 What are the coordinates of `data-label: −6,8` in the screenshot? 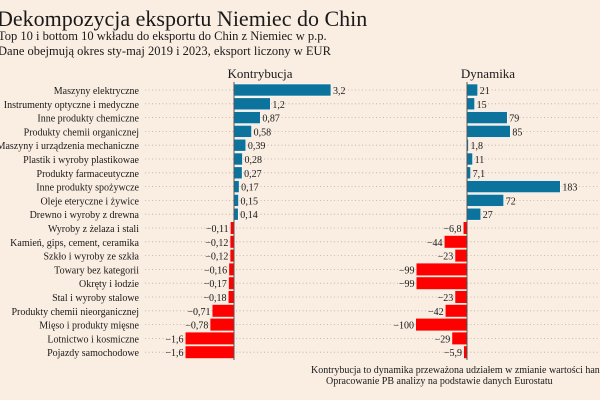 It's located at (452, 229).